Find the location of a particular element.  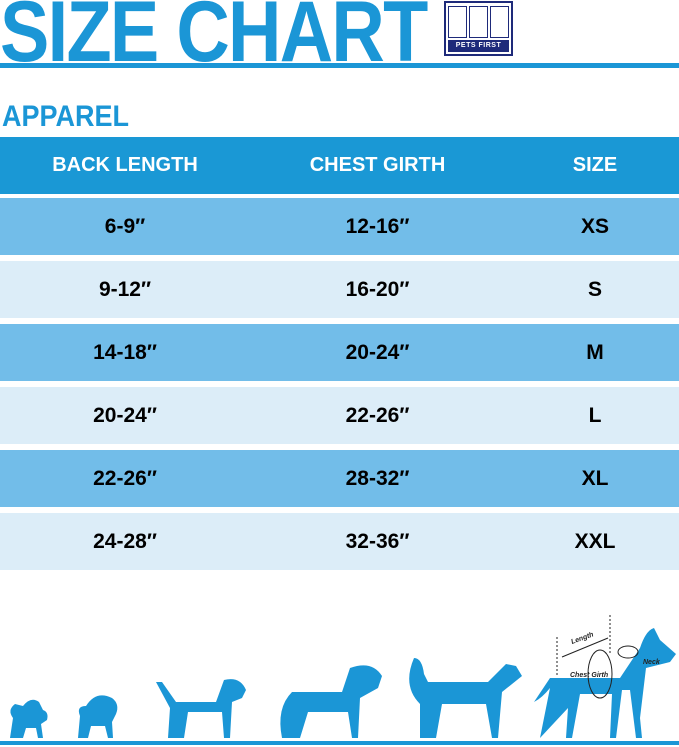

dog-great-dane-icon is located at coordinates (605, 683).